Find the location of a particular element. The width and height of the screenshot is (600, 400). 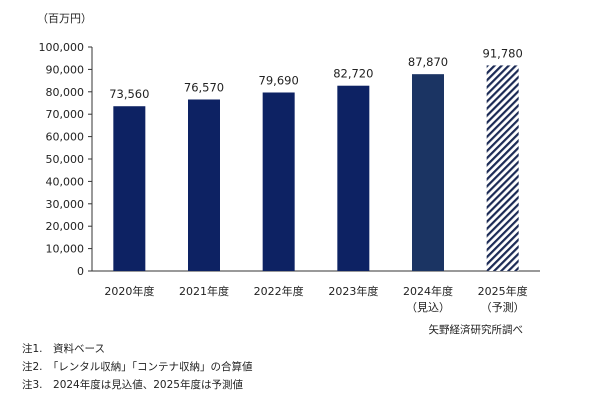

x-tick-label: （予測） is located at coordinates (503, 307).